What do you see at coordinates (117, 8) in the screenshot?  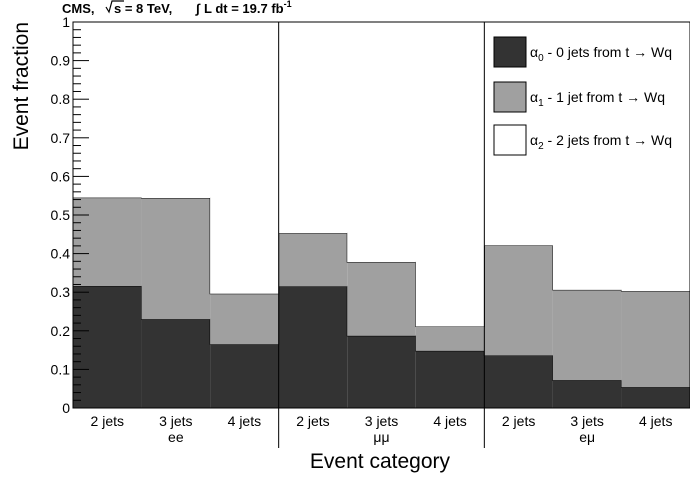 I see `header-energy-var: s` at bounding box center [117, 8].